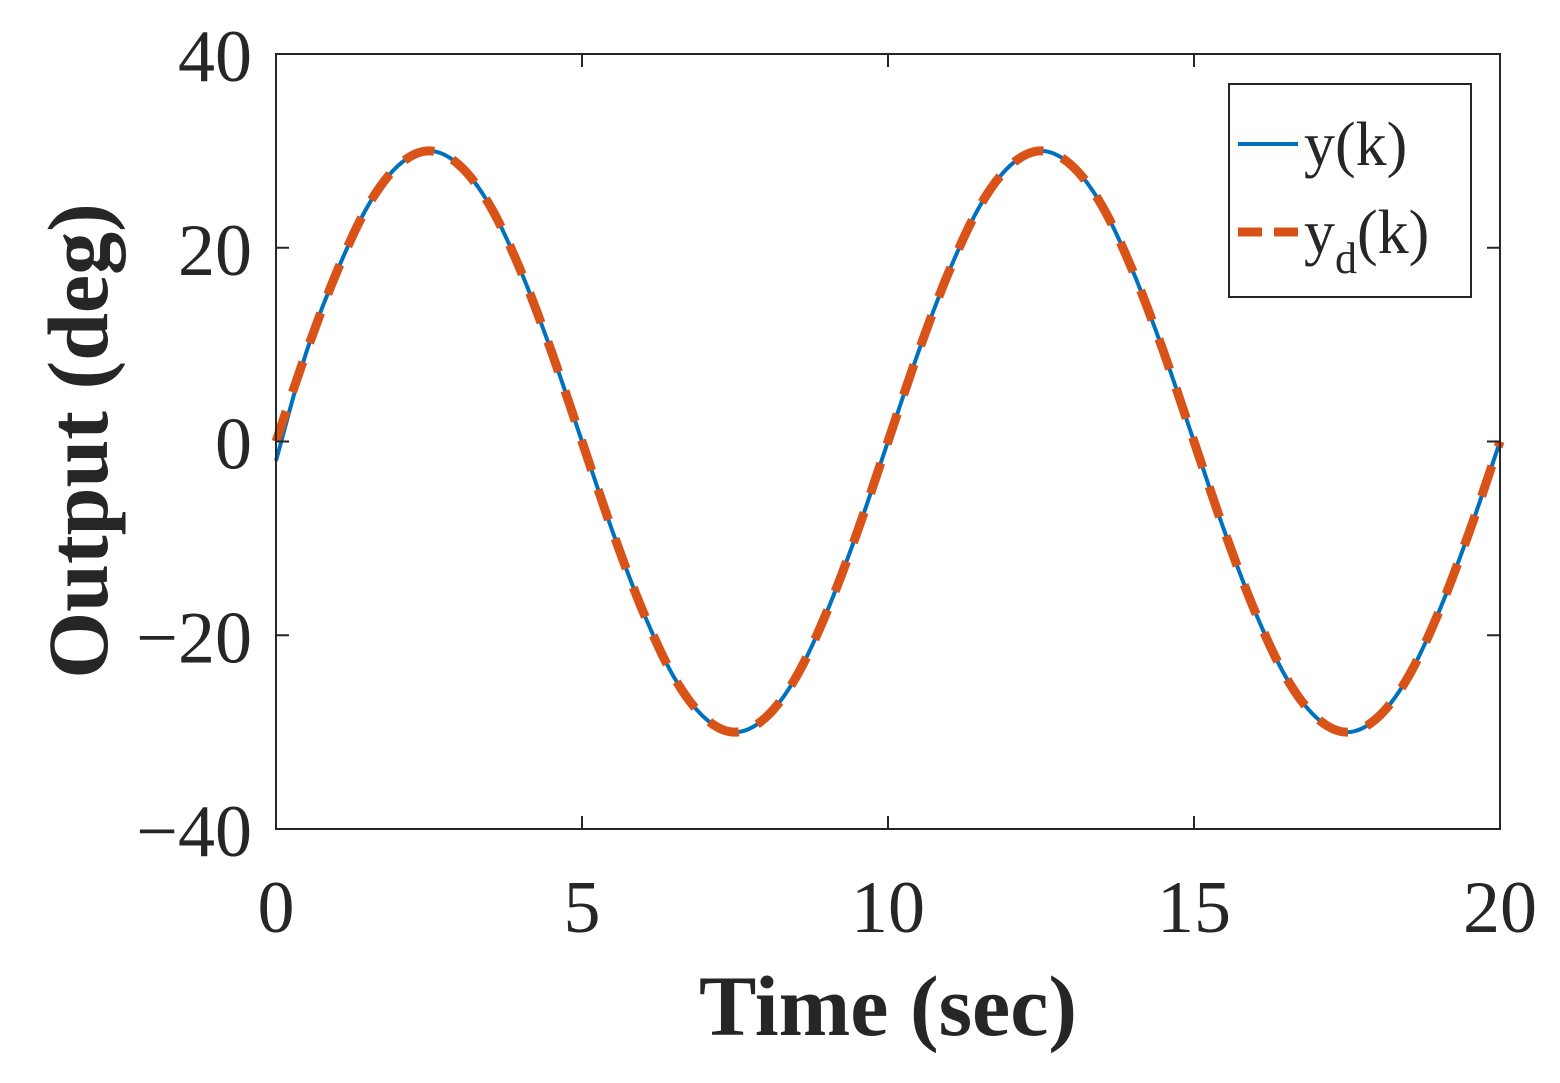  What do you see at coordinates (215, 251) in the screenshot?
I see `y-tick-label: 20` at bounding box center [215, 251].